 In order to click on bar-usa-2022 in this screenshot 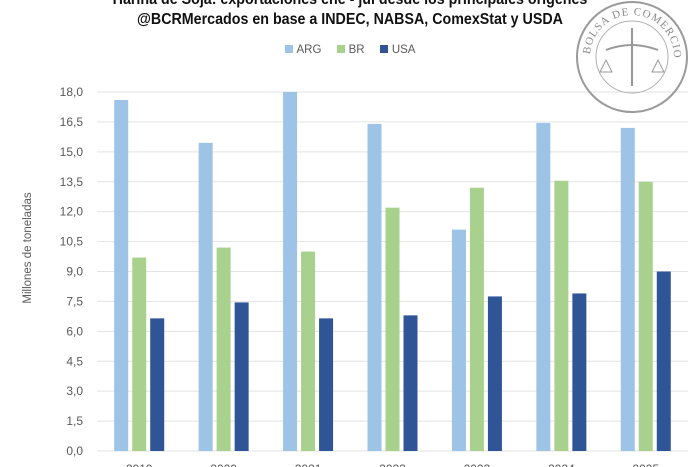, I will do `click(410, 383)`.